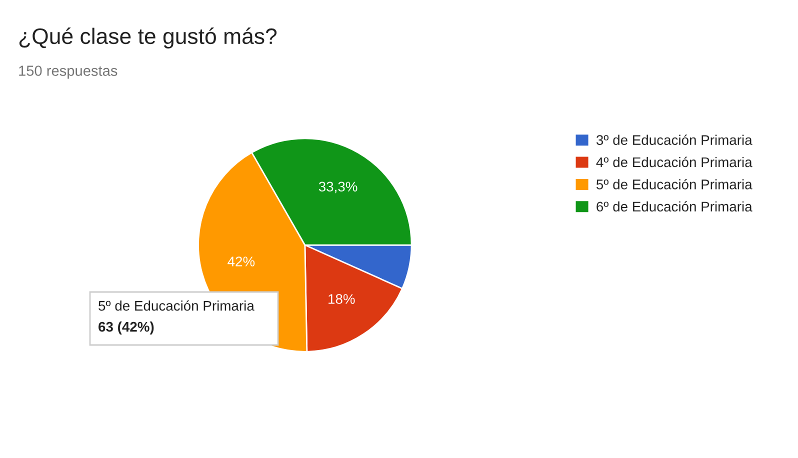 The height and width of the screenshot is (458, 798). I want to click on text: 63 (42%), so click(126, 328).